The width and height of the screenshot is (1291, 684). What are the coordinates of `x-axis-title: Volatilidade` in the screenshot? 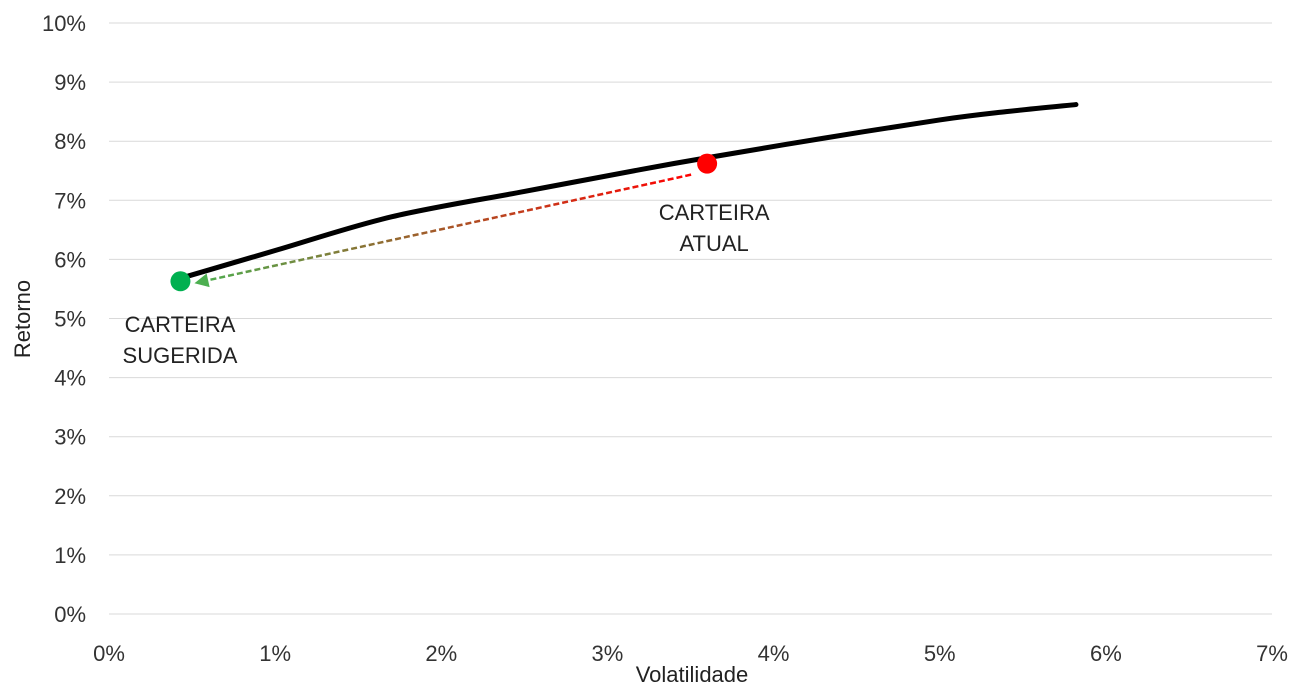 It's located at (692, 673).